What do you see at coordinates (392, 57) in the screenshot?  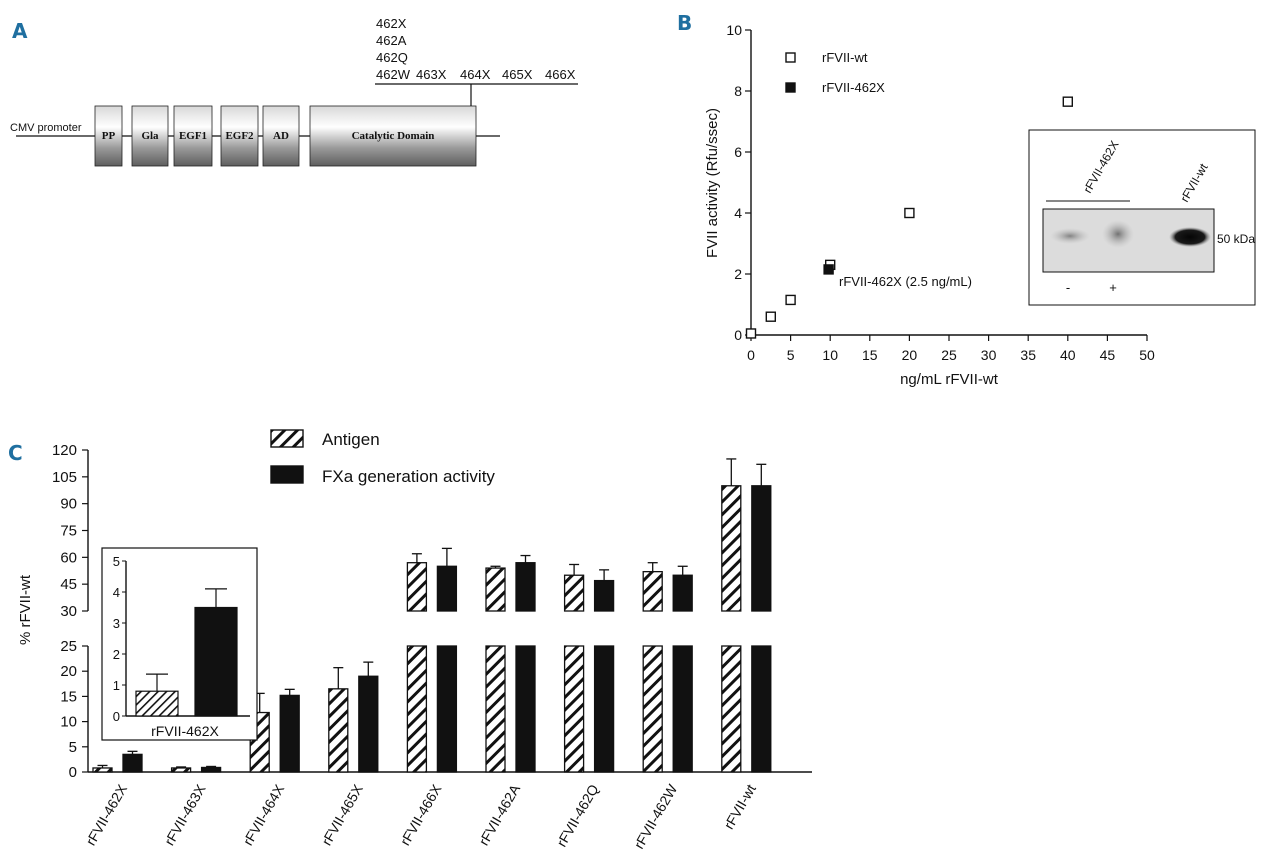 I see `mutation-462q: 462Q` at bounding box center [392, 57].